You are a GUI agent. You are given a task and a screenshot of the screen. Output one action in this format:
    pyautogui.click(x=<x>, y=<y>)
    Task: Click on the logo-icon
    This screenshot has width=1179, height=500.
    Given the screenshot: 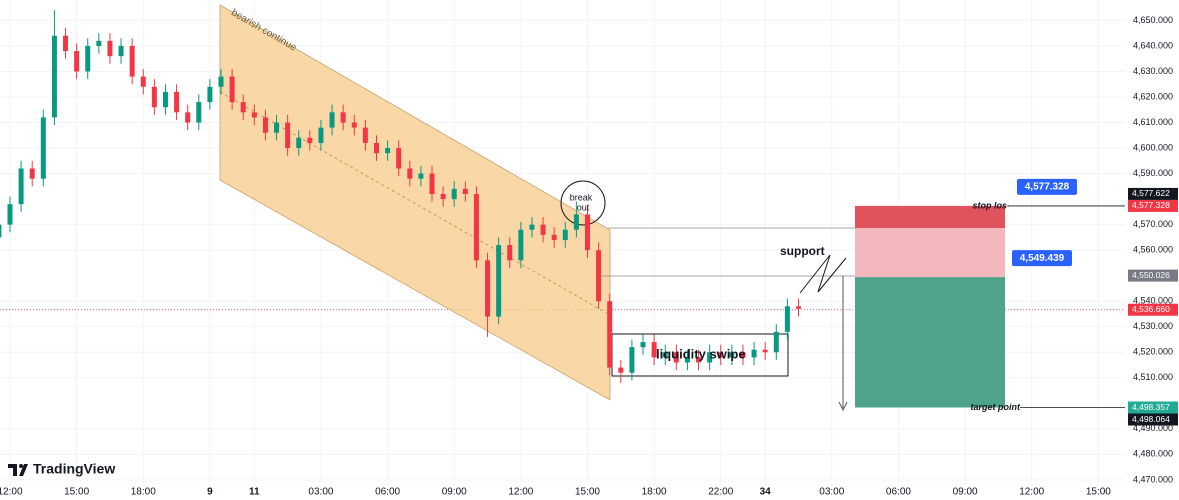 What is the action you would take?
    pyautogui.click(x=21, y=466)
    